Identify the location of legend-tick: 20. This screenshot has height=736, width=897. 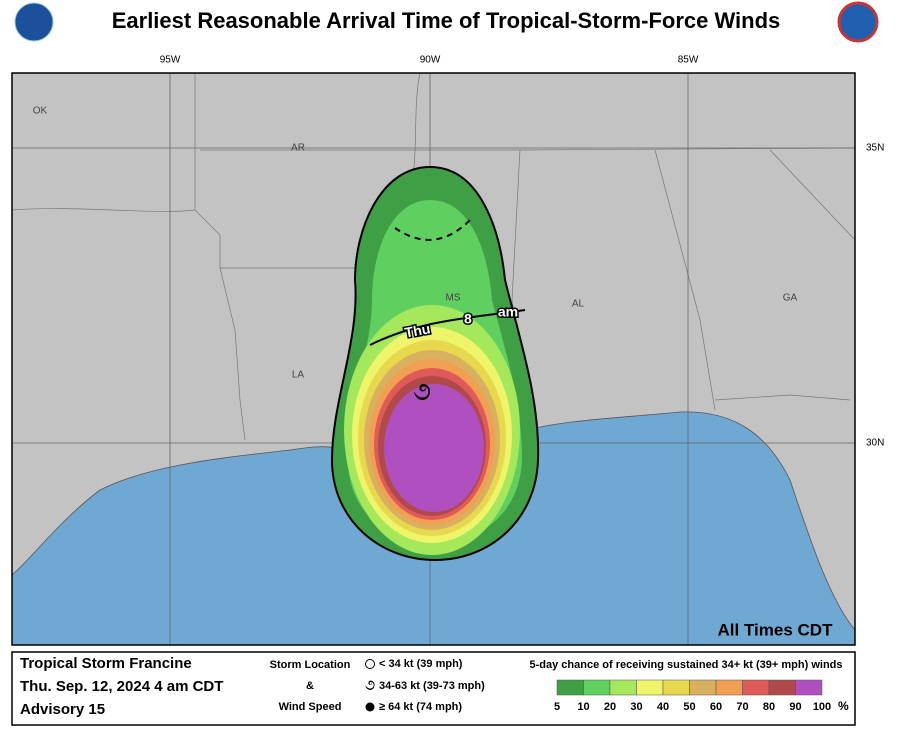
(610, 707).